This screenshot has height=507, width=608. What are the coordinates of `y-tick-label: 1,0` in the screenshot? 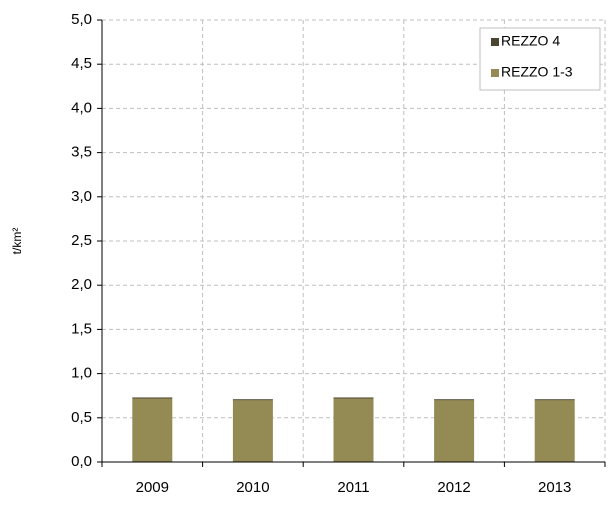 It's located at (81, 373).